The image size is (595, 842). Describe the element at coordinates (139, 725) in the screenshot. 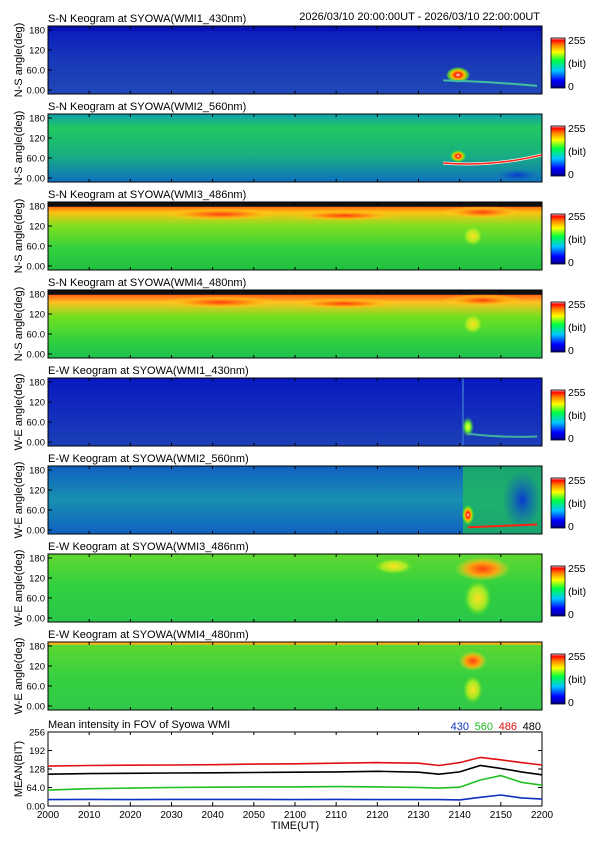

I see `mean-panel-title: Mean intensity in FOV of Syowa WMI` at that location.